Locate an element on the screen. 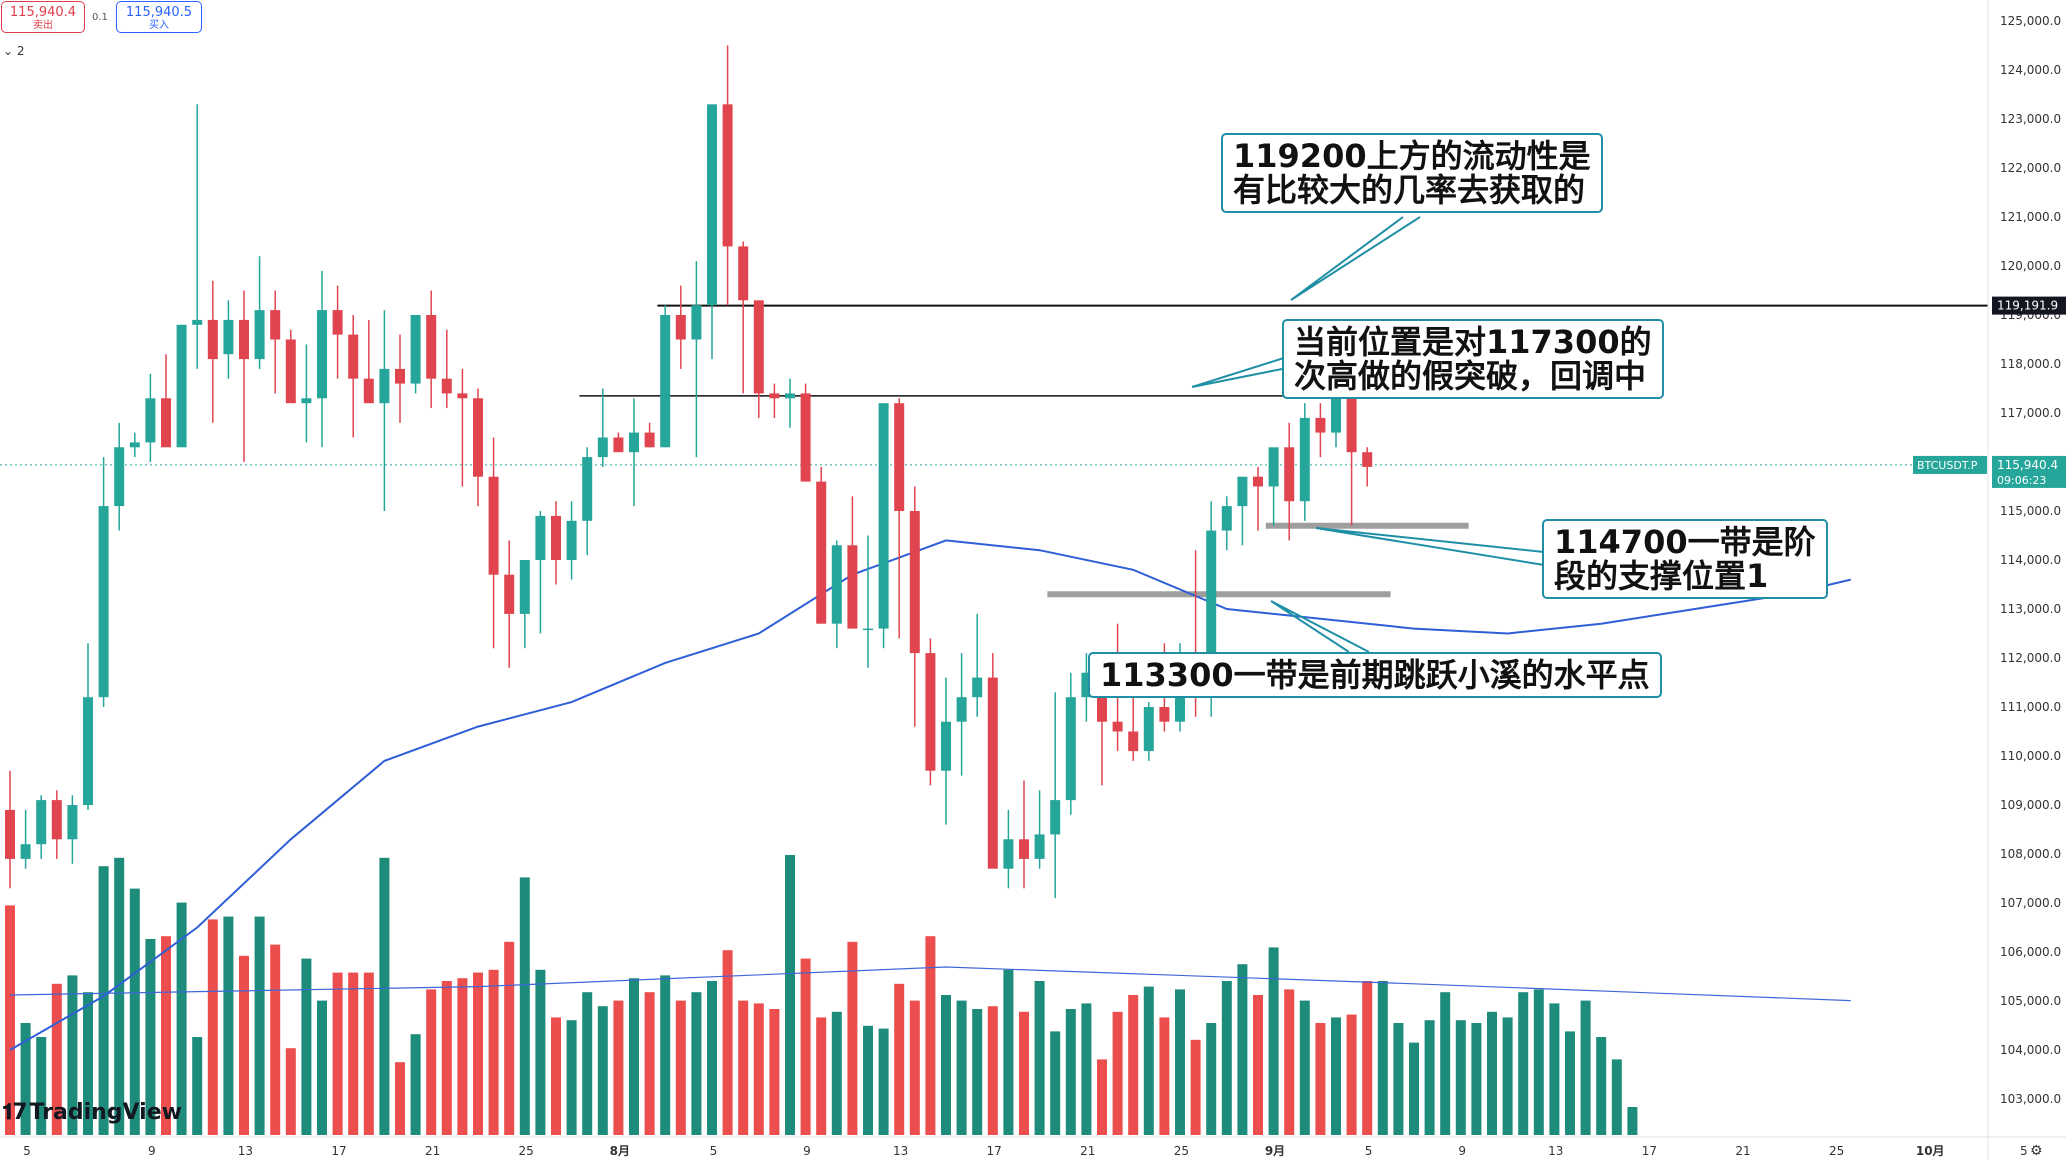 This screenshot has height=1160, width=2066. resistance-price-tag is located at coordinates (2029, 305).